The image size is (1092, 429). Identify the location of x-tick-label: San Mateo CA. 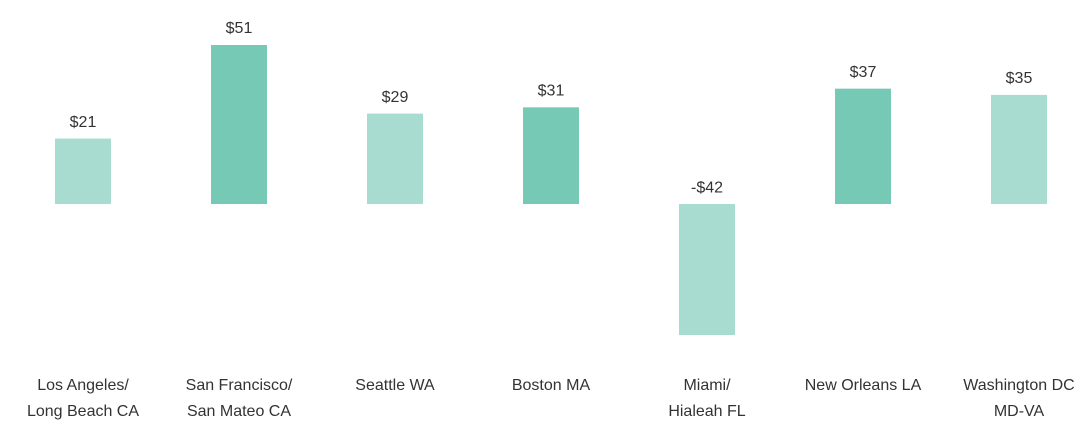
(239, 411).